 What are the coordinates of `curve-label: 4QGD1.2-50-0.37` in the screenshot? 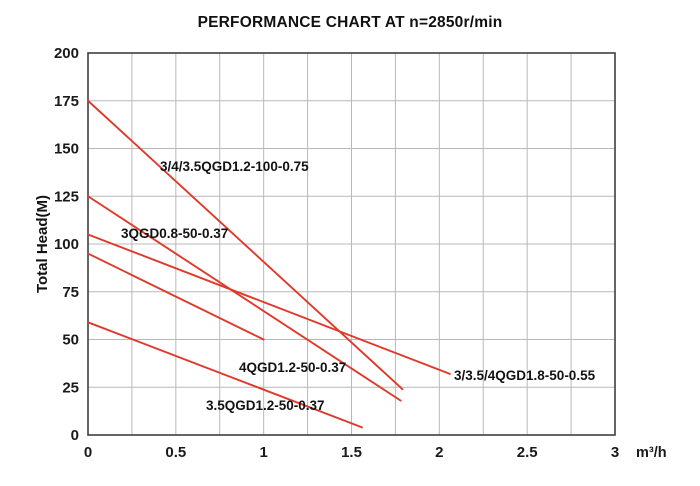 It's located at (292, 367).